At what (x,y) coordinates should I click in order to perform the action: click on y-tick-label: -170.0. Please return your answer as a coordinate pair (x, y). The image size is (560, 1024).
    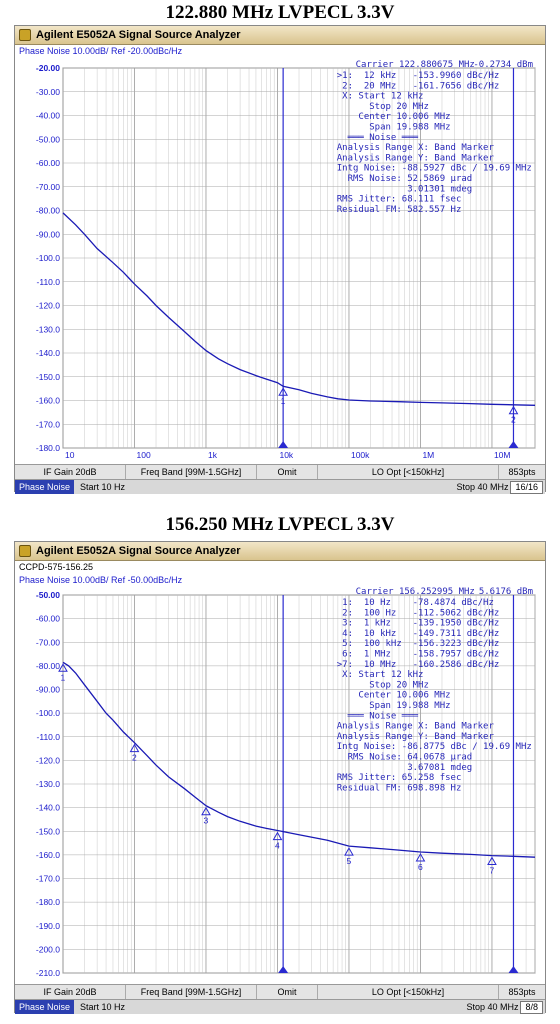
    Looking at the image, I should click on (48, 879).